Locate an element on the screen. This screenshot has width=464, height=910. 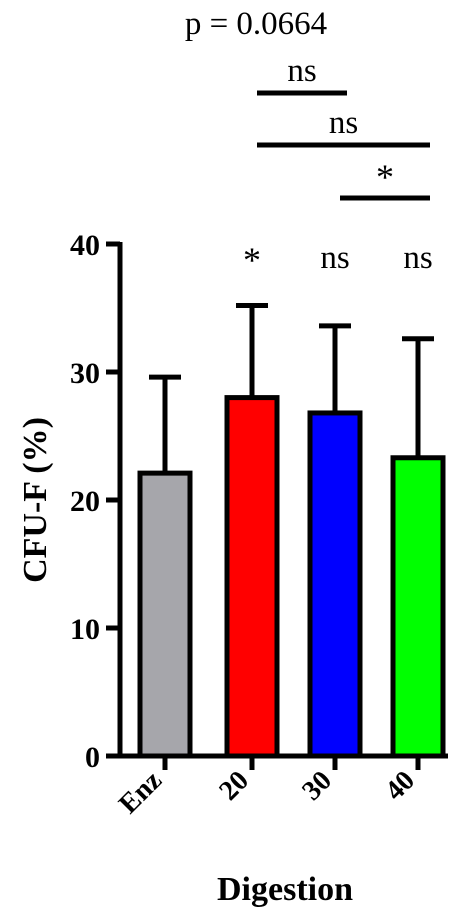
comparison-label: * is located at coordinates (385, 177).